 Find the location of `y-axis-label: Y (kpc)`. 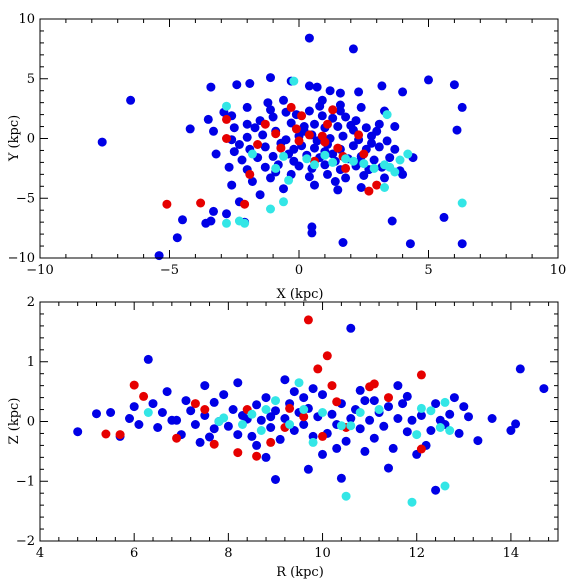

y-axis-label: Y (kpc) is located at coordinates (14, 138).